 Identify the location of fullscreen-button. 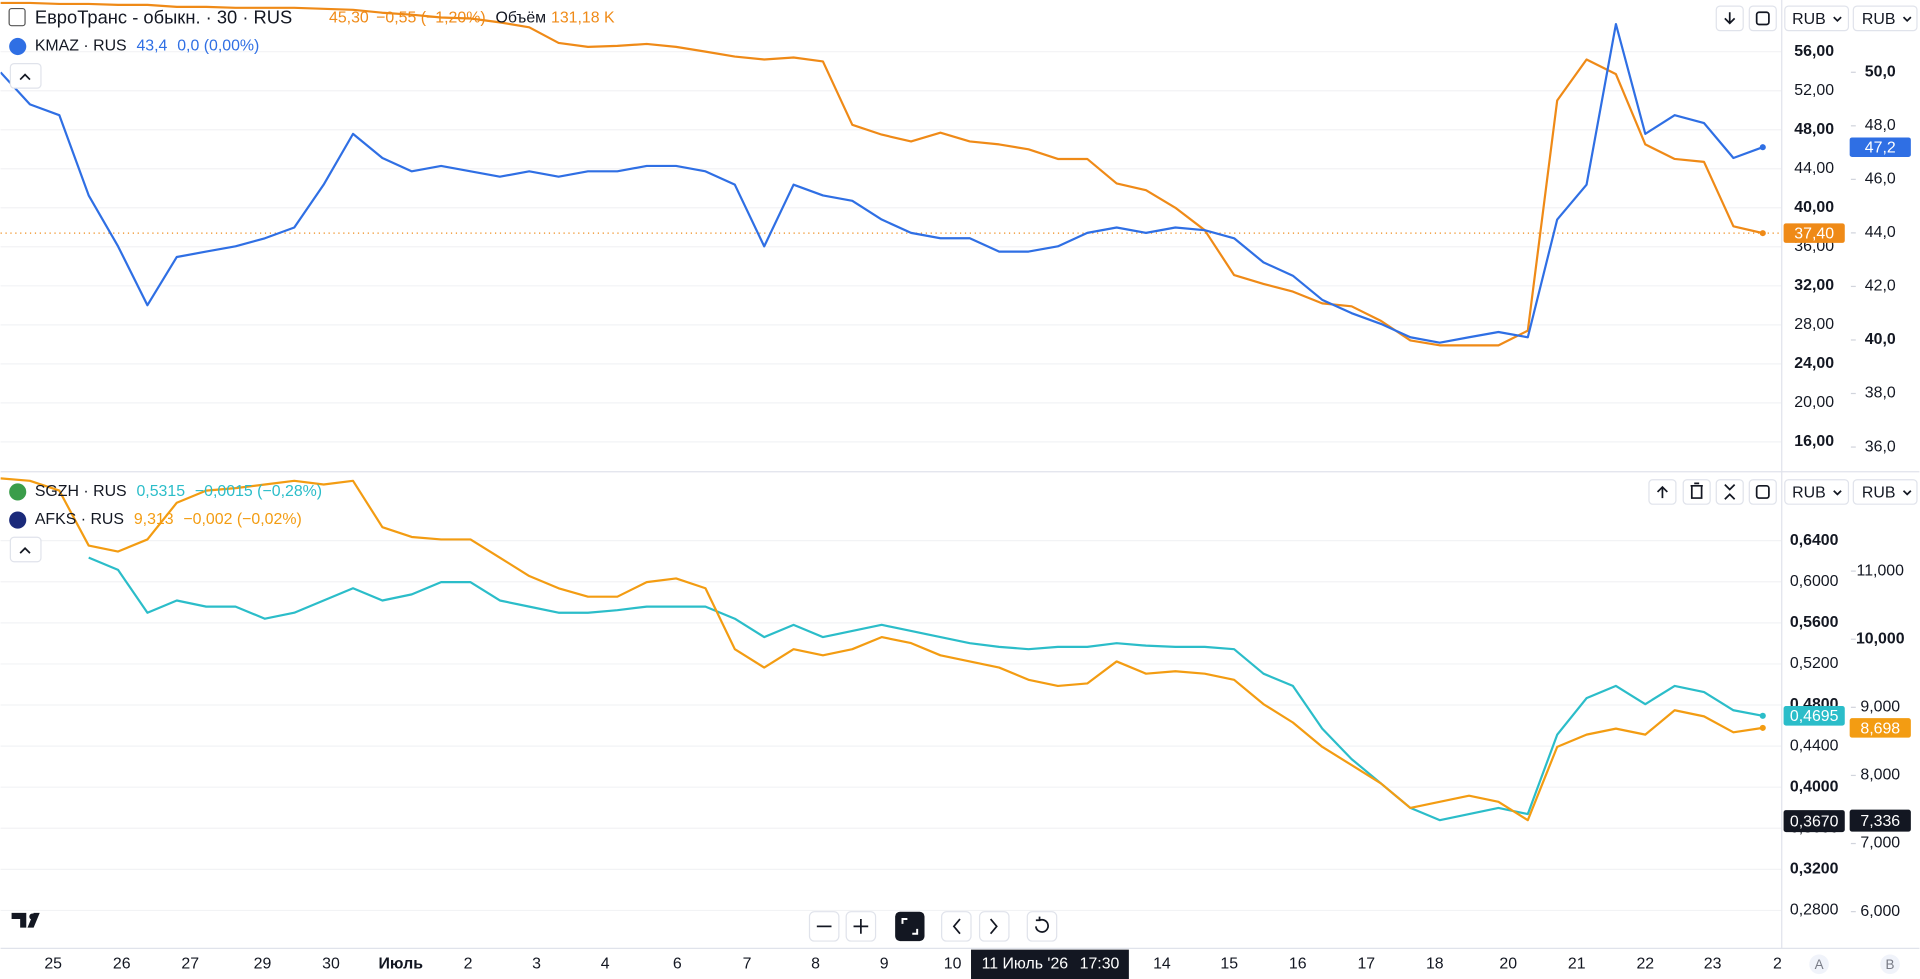
(910, 926).